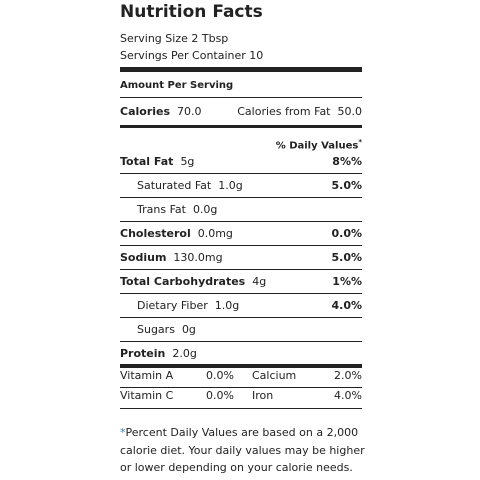 Image resolution: width=480 pixels, height=480 pixels. What do you see at coordinates (348, 375) in the screenshot?
I see `mineral-dv: 2.0%` at bounding box center [348, 375].